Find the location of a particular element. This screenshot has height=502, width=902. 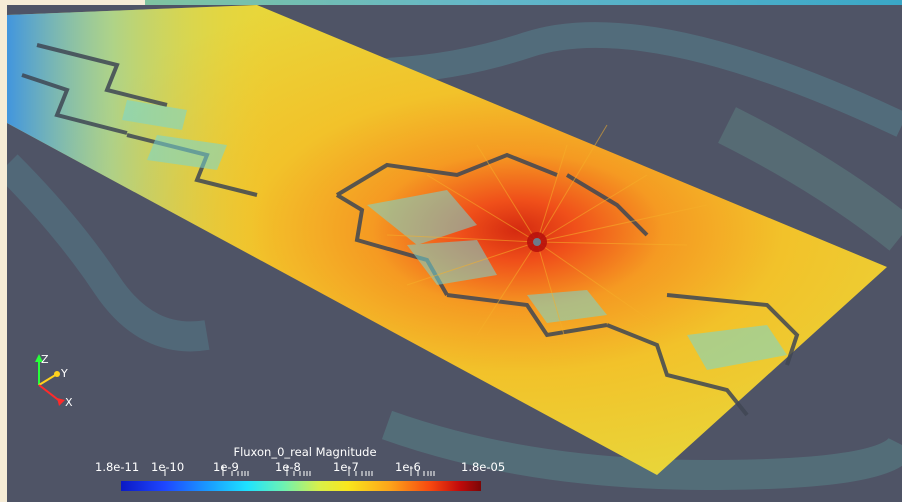

colorbar-title: Fluxon_0_real Magnitude is located at coordinates (305, 452).